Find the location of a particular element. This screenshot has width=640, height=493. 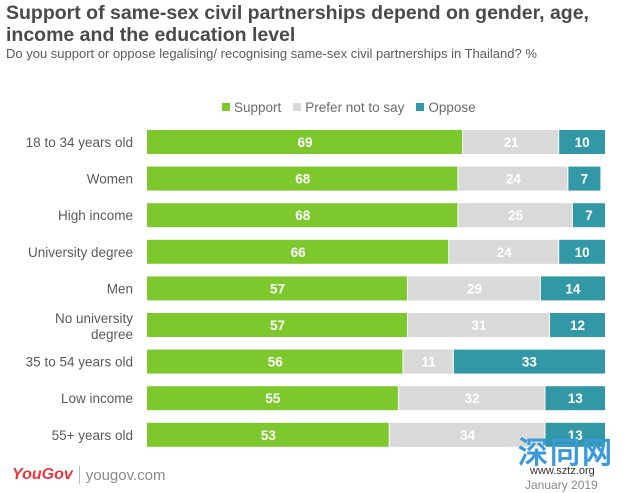

legend-swatch-oppose is located at coordinates (420, 107).